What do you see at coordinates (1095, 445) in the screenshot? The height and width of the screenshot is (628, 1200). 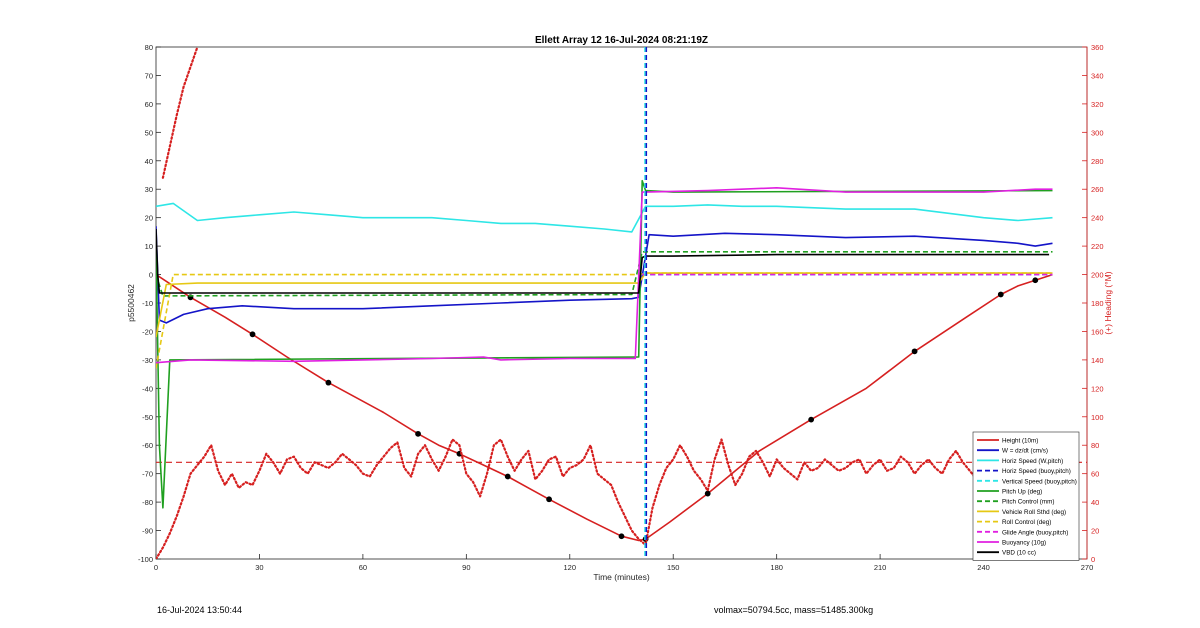 I see `y2-tick-label: 80` at bounding box center [1095, 445].